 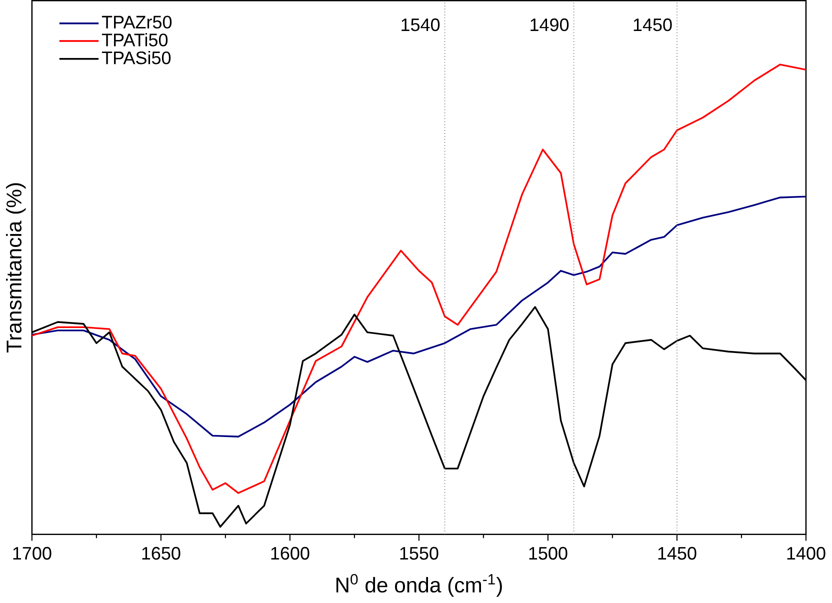 I want to click on ref-line-label: 1490, so click(x=549, y=25).